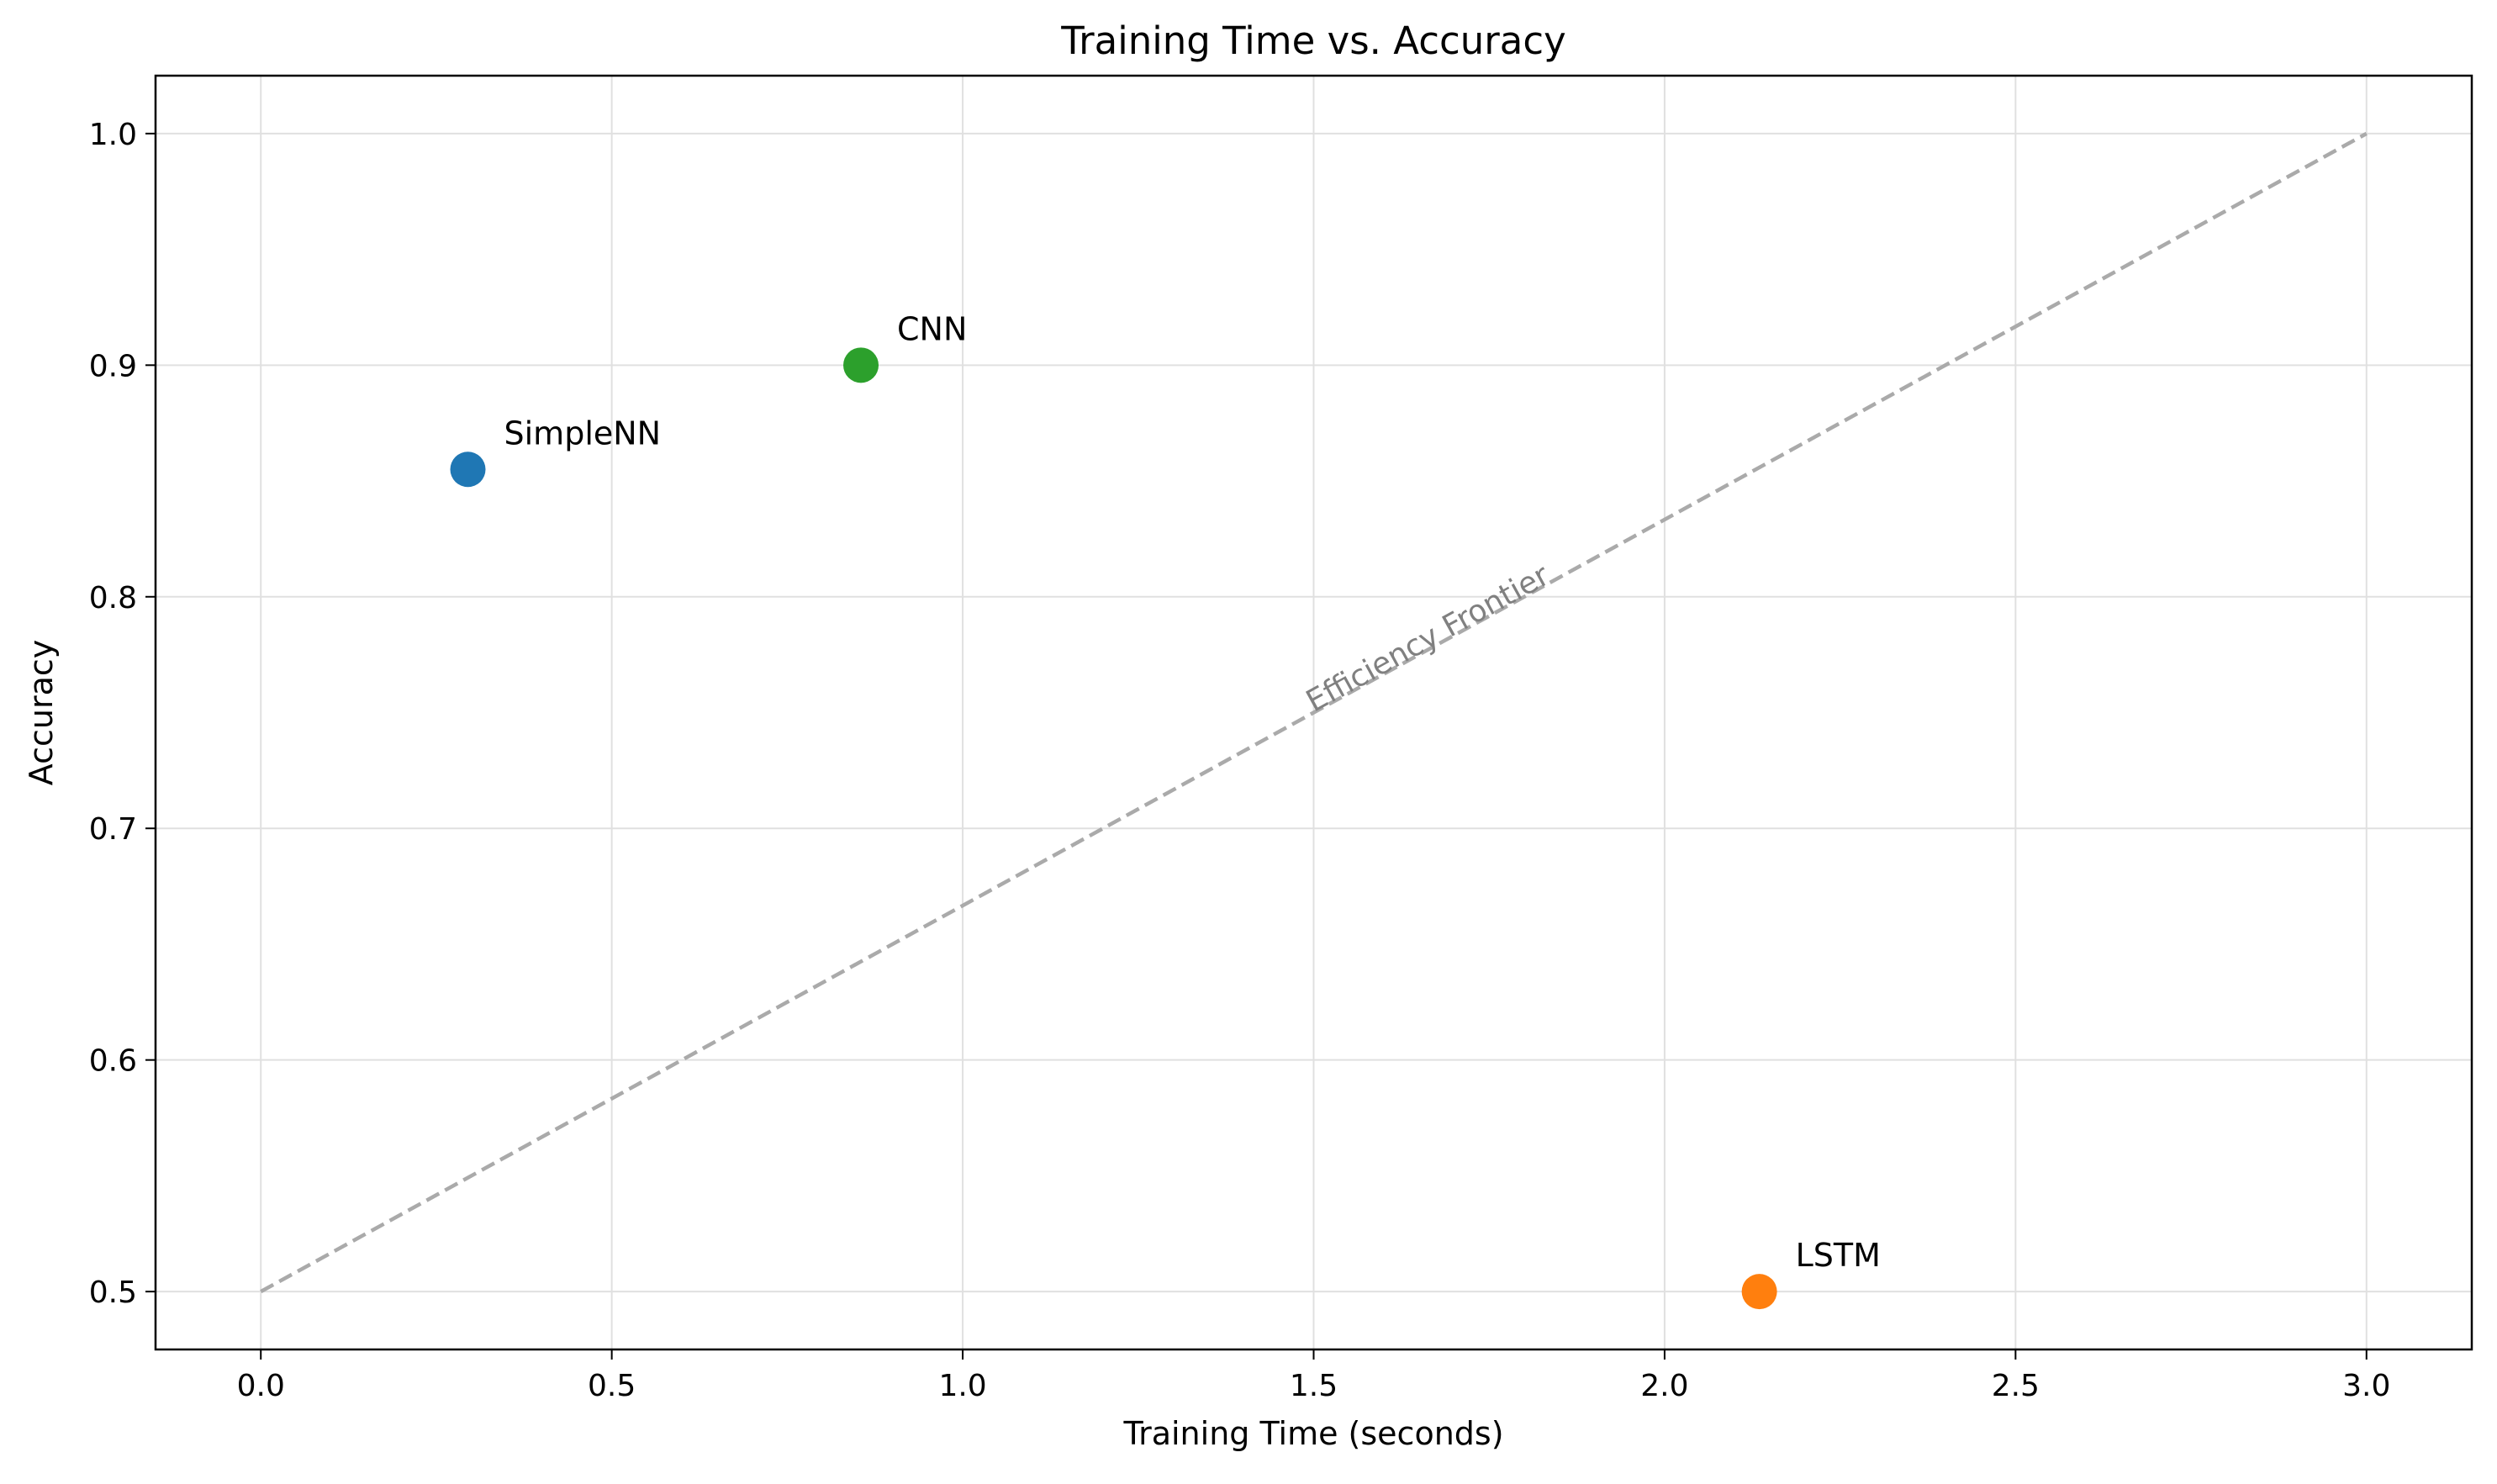 The height and width of the screenshot is (1484, 2497). What do you see at coordinates (962, 1386) in the screenshot?
I see `x-tick-label: 1.0` at bounding box center [962, 1386].